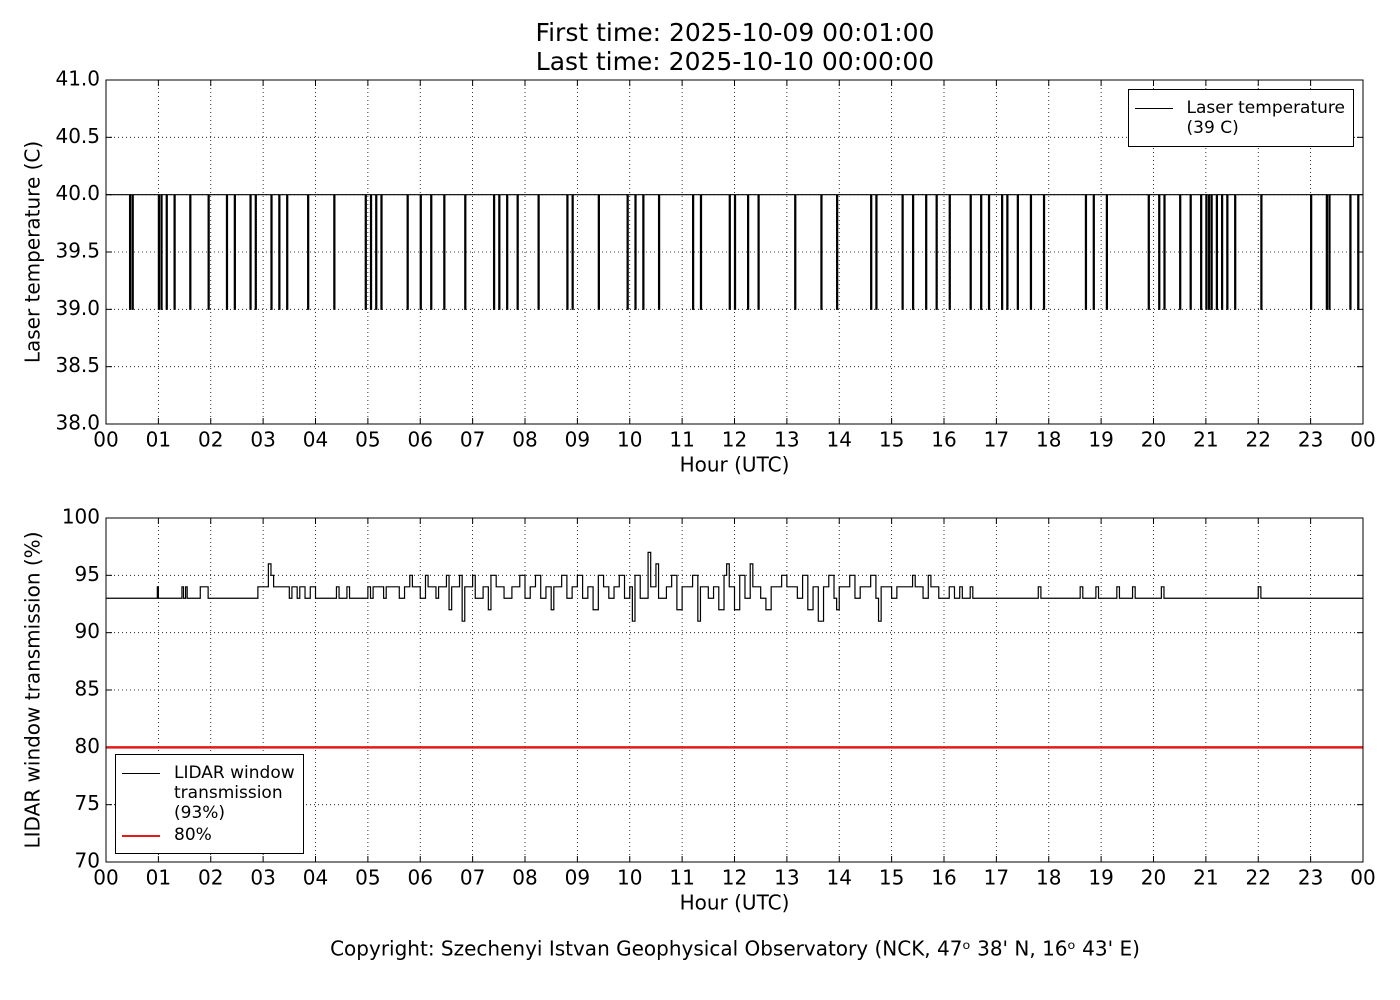 The width and height of the screenshot is (1400, 1000). Describe the element at coordinates (77, 193) in the screenshot. I see `y-tick-label: 40.0` at that location.